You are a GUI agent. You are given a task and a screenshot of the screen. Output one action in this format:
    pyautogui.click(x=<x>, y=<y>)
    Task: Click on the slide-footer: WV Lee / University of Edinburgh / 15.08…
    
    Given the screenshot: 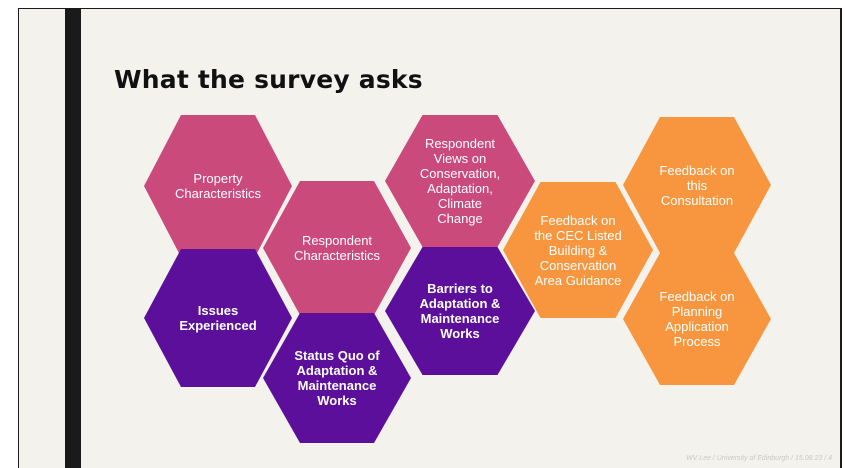 What is the action you would take?
    pyautogui.click(x=759, y=458)
    